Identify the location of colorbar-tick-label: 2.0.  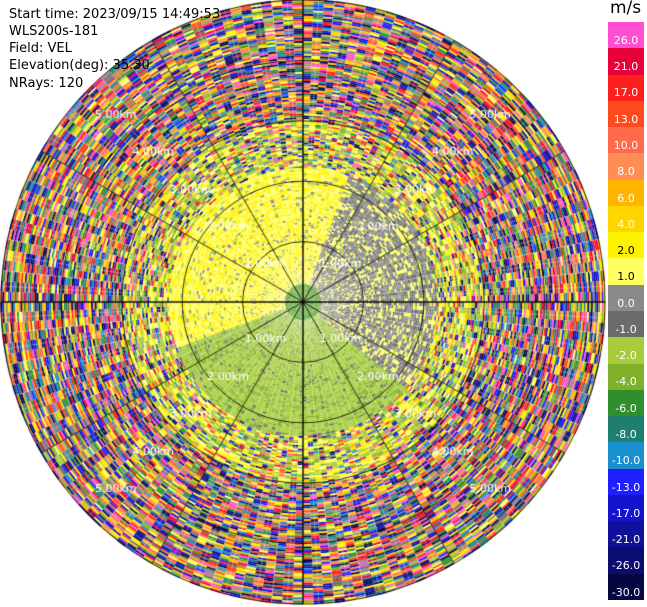
(626, 251).